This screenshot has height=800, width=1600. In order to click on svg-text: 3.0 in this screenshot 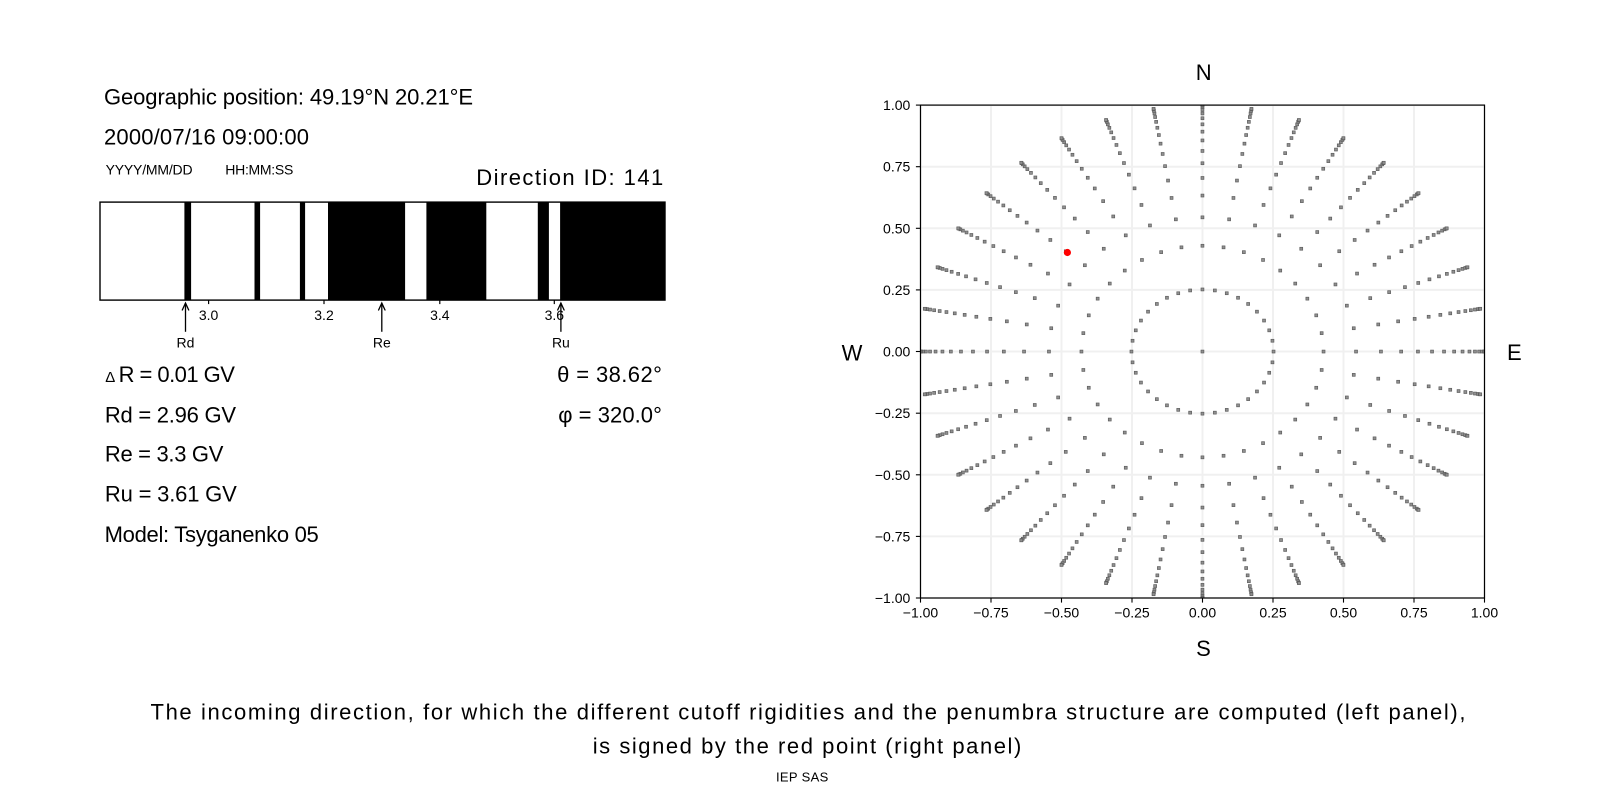, I will do `click(209, 315)`.